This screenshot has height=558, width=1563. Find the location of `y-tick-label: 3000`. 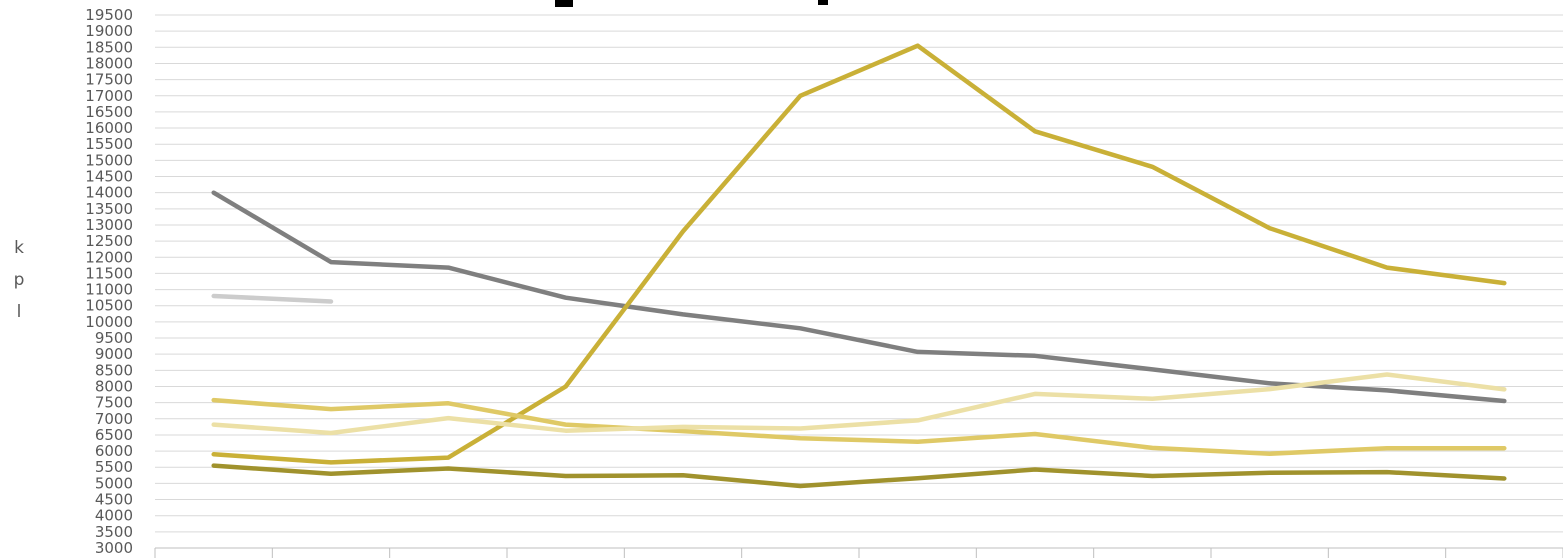

y-tick-label: 3000 is located at coordinates (114, 548).